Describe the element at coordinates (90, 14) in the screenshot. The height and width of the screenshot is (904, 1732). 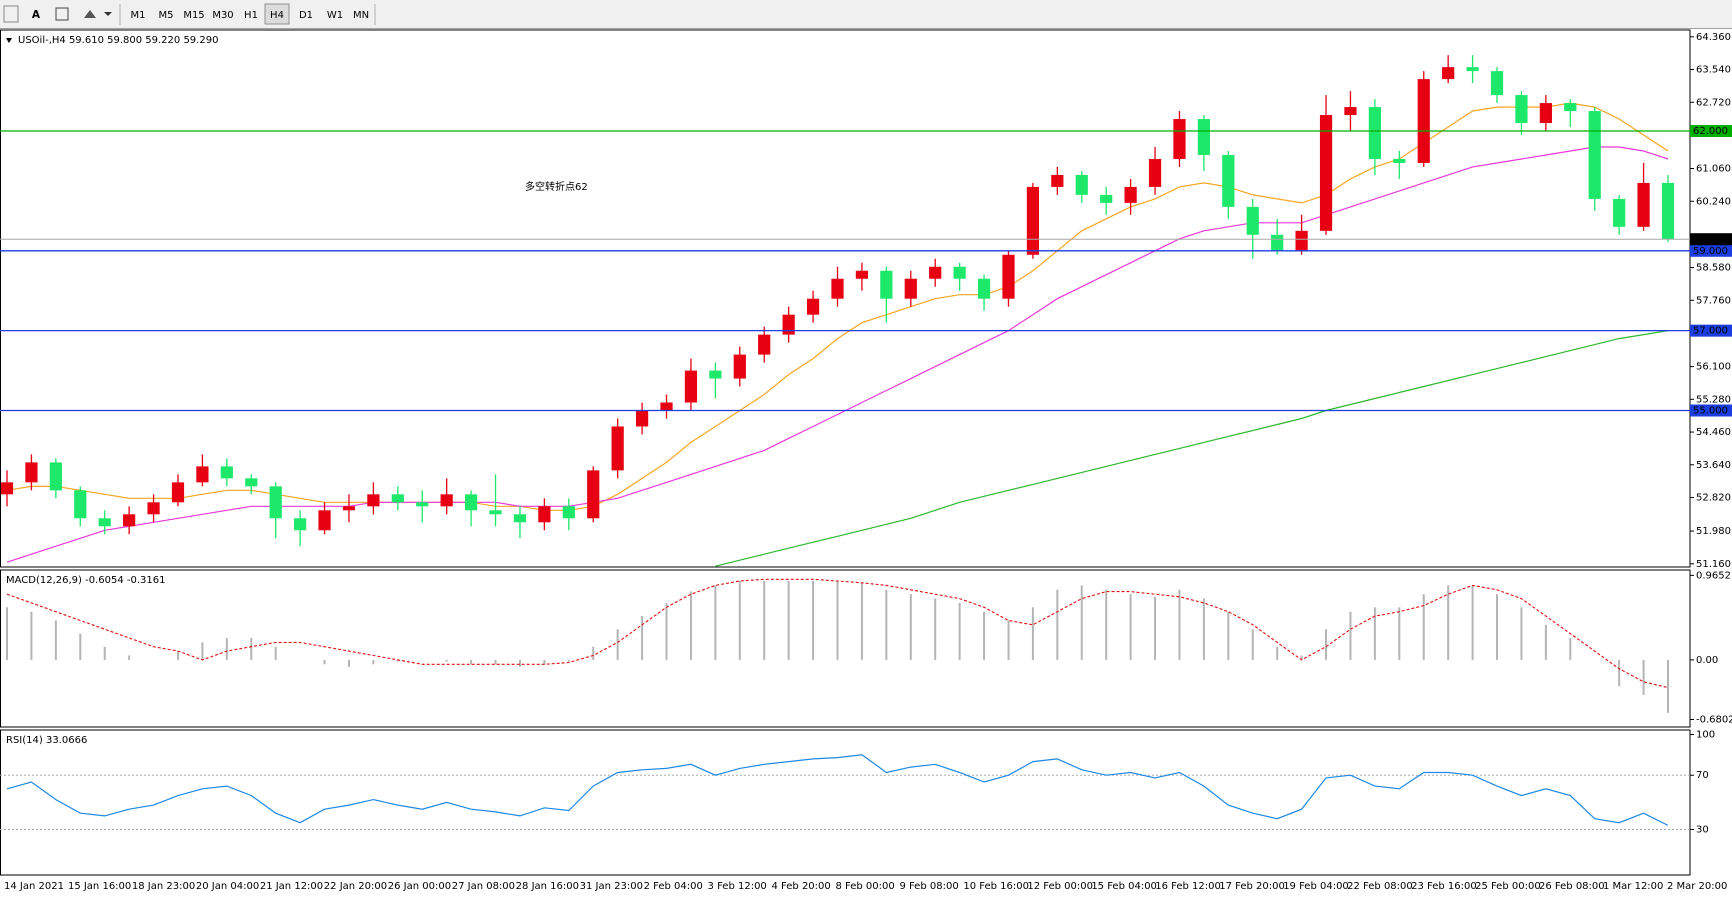
I see `shapes-tool` at that location.